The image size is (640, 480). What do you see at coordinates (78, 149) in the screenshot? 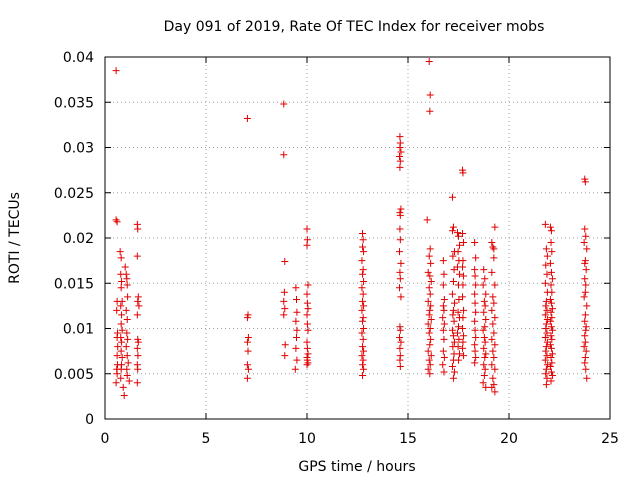
I see `y-tick-label: 0.03` at bounding box center [78, 149].